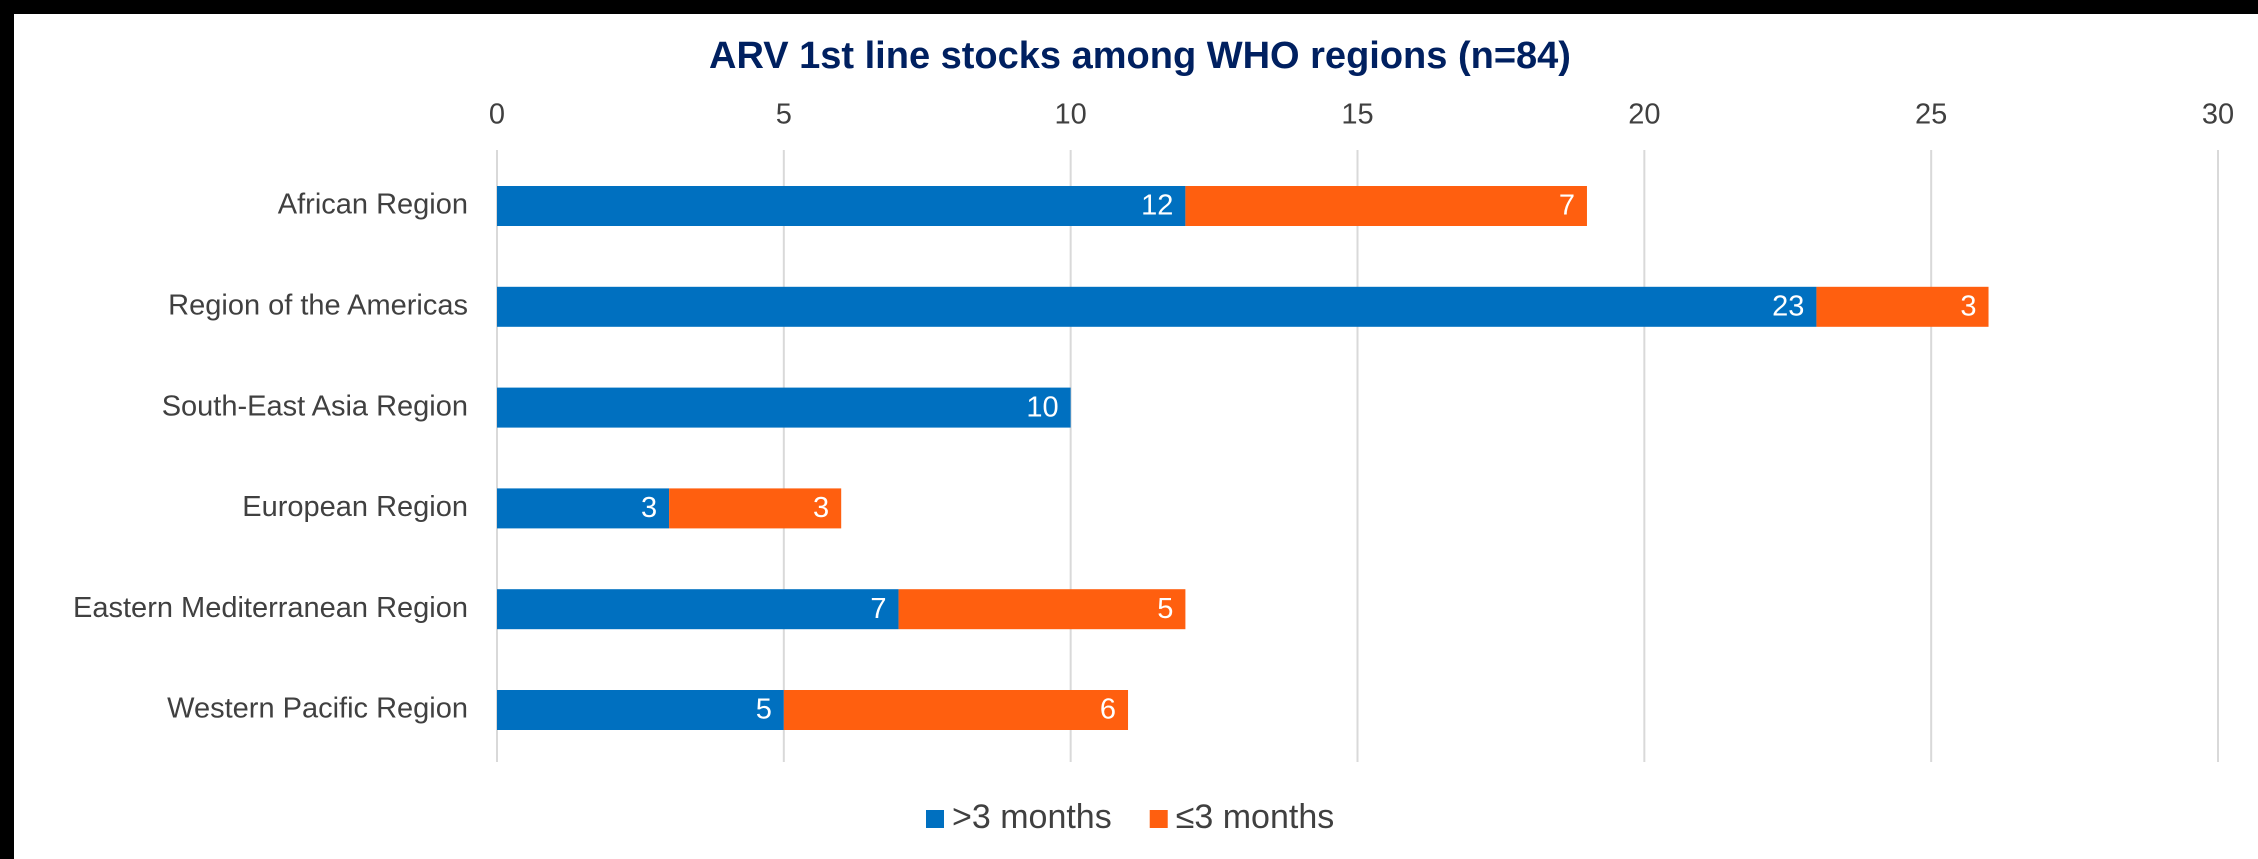  What do you see at coordinates (318, 305) in the screenshot?
I see `y-tick-label: Region of the Americas` at bounding box center [318, 305].